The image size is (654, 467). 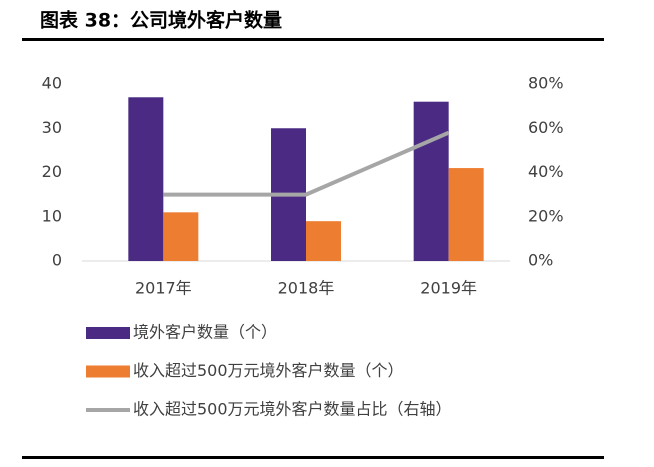 I want to click on y-tick-label: 10, so click(x=52, y=215).